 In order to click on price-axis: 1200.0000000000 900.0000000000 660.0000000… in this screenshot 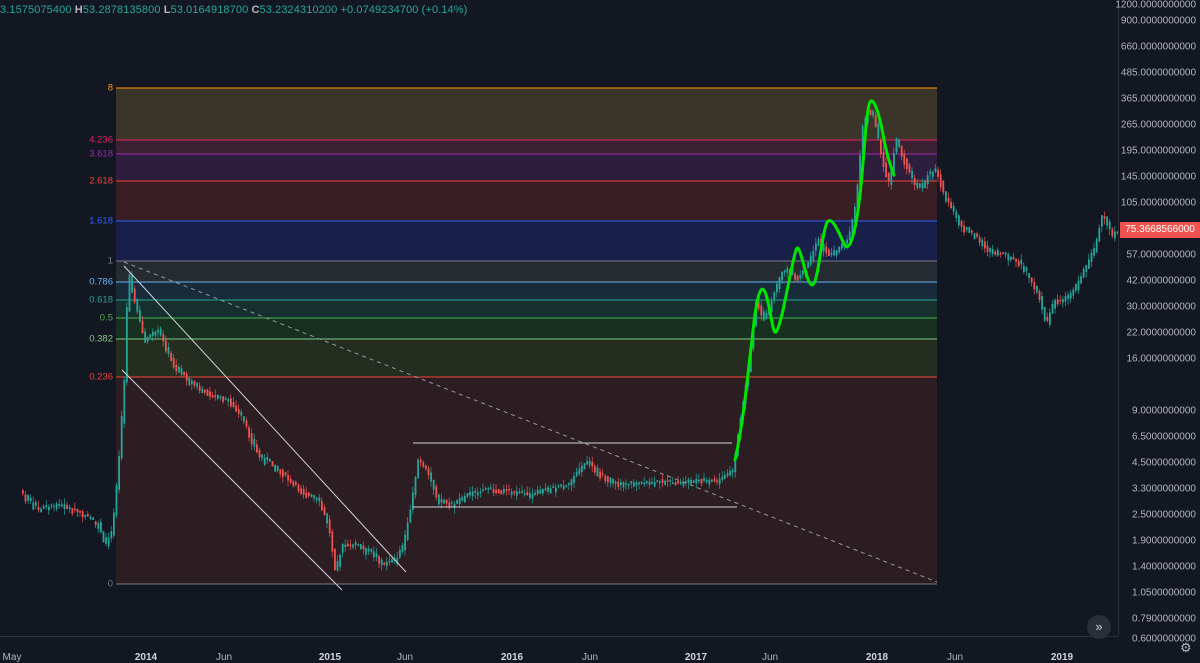, I will do `click(1157, 322)`.